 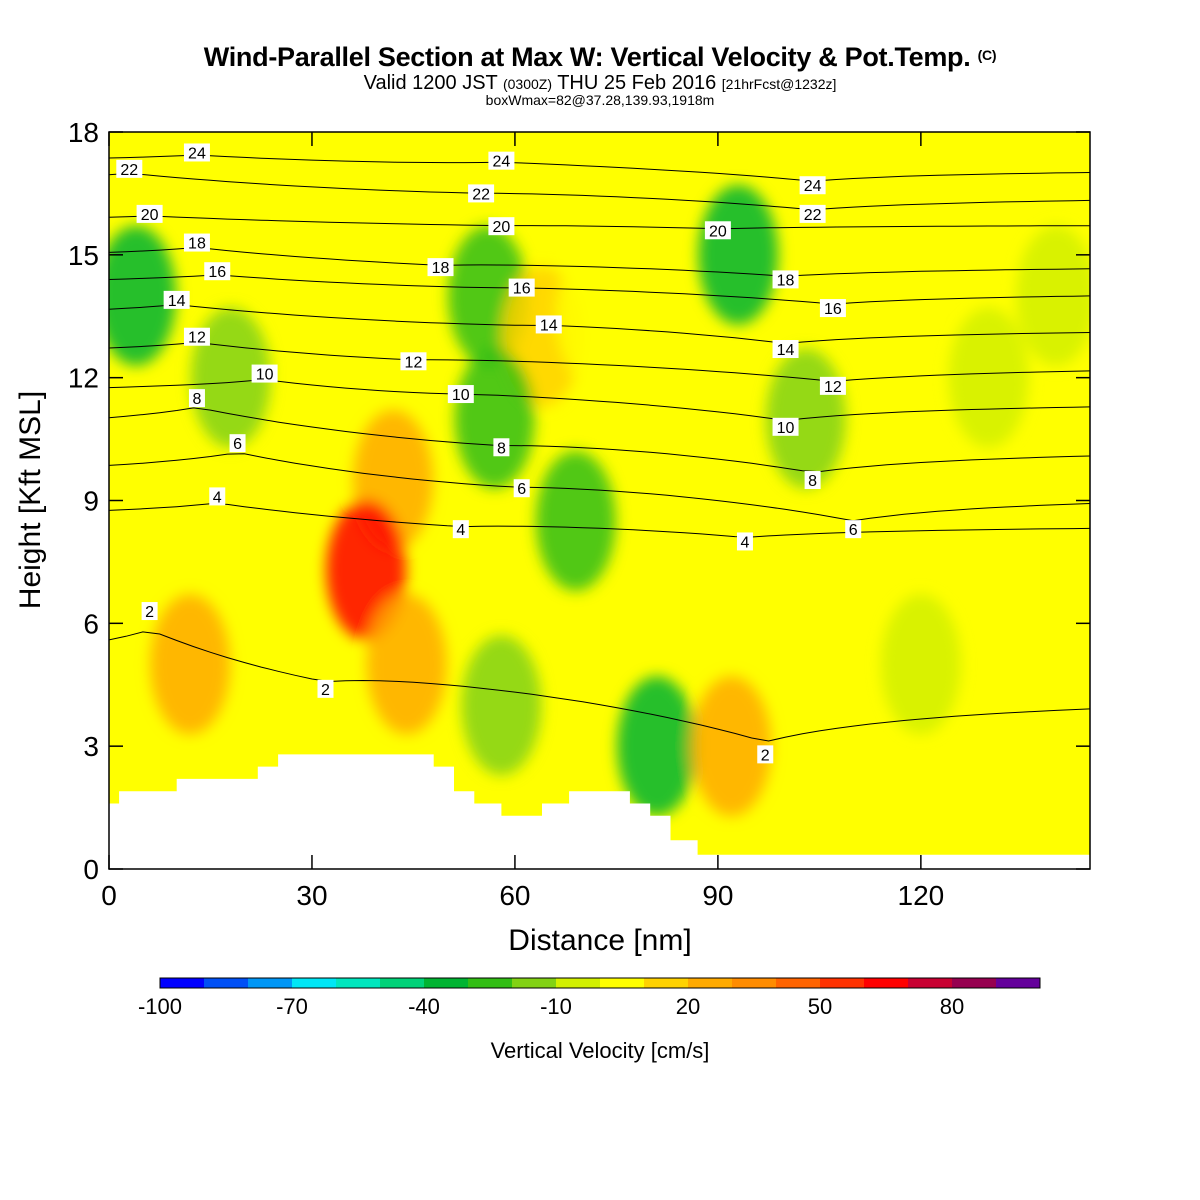 I want to click on y-tick-label: 0, so click(x=91, y=869).